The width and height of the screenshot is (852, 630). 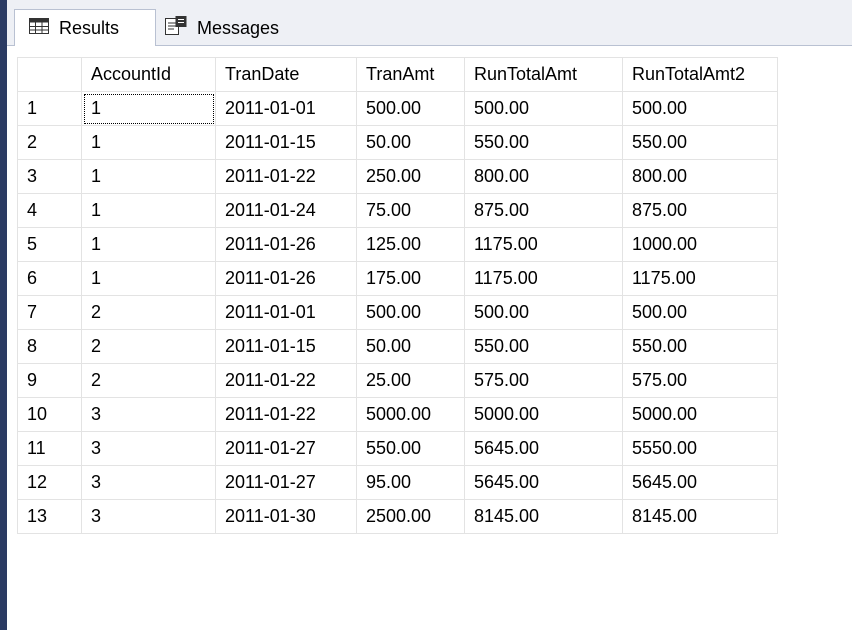 What do you see at coordinates (49, 210) in the screenshot?
I see `row-number-cell: 4` at bounding box center [49, 210].